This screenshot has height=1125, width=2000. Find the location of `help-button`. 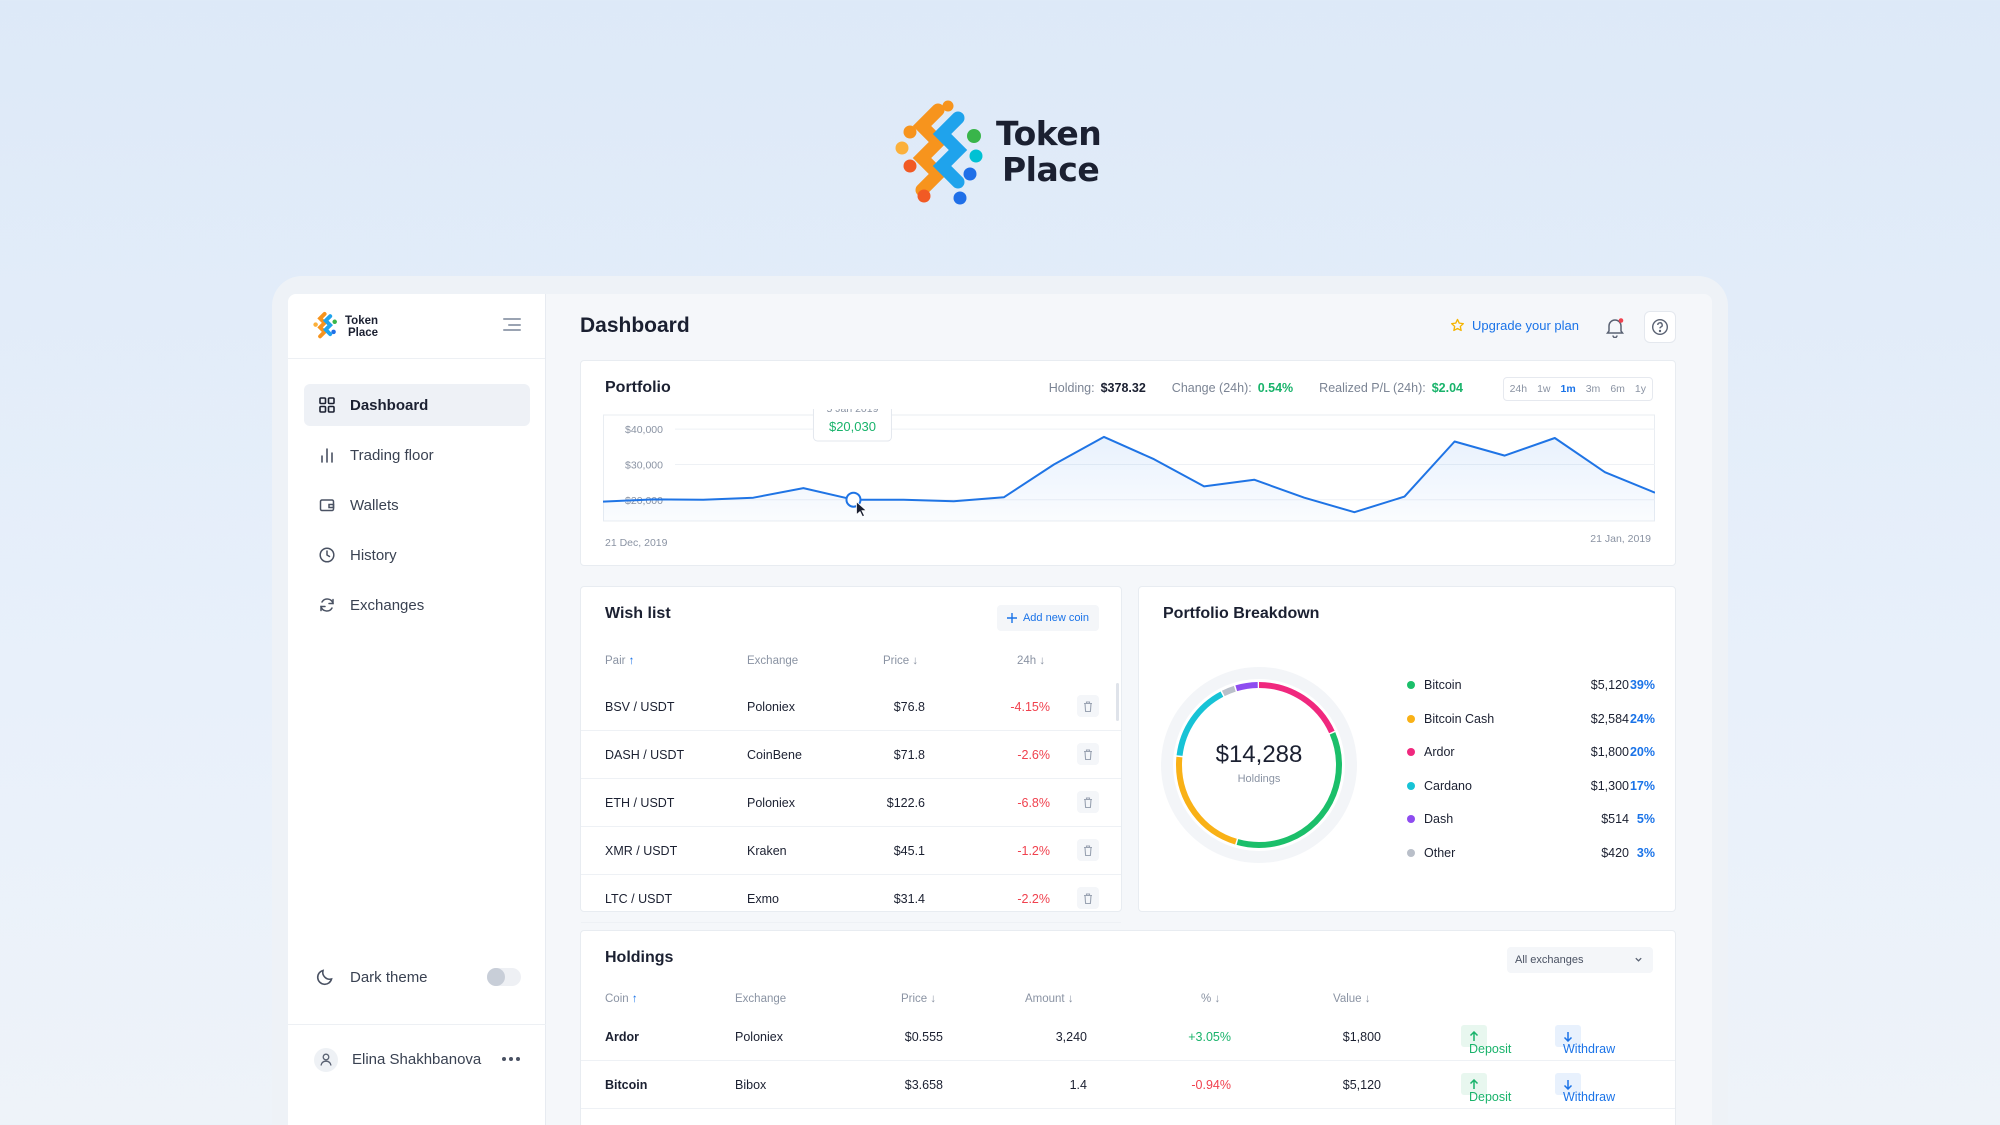

help-button is located at coordinates (1660, 327).